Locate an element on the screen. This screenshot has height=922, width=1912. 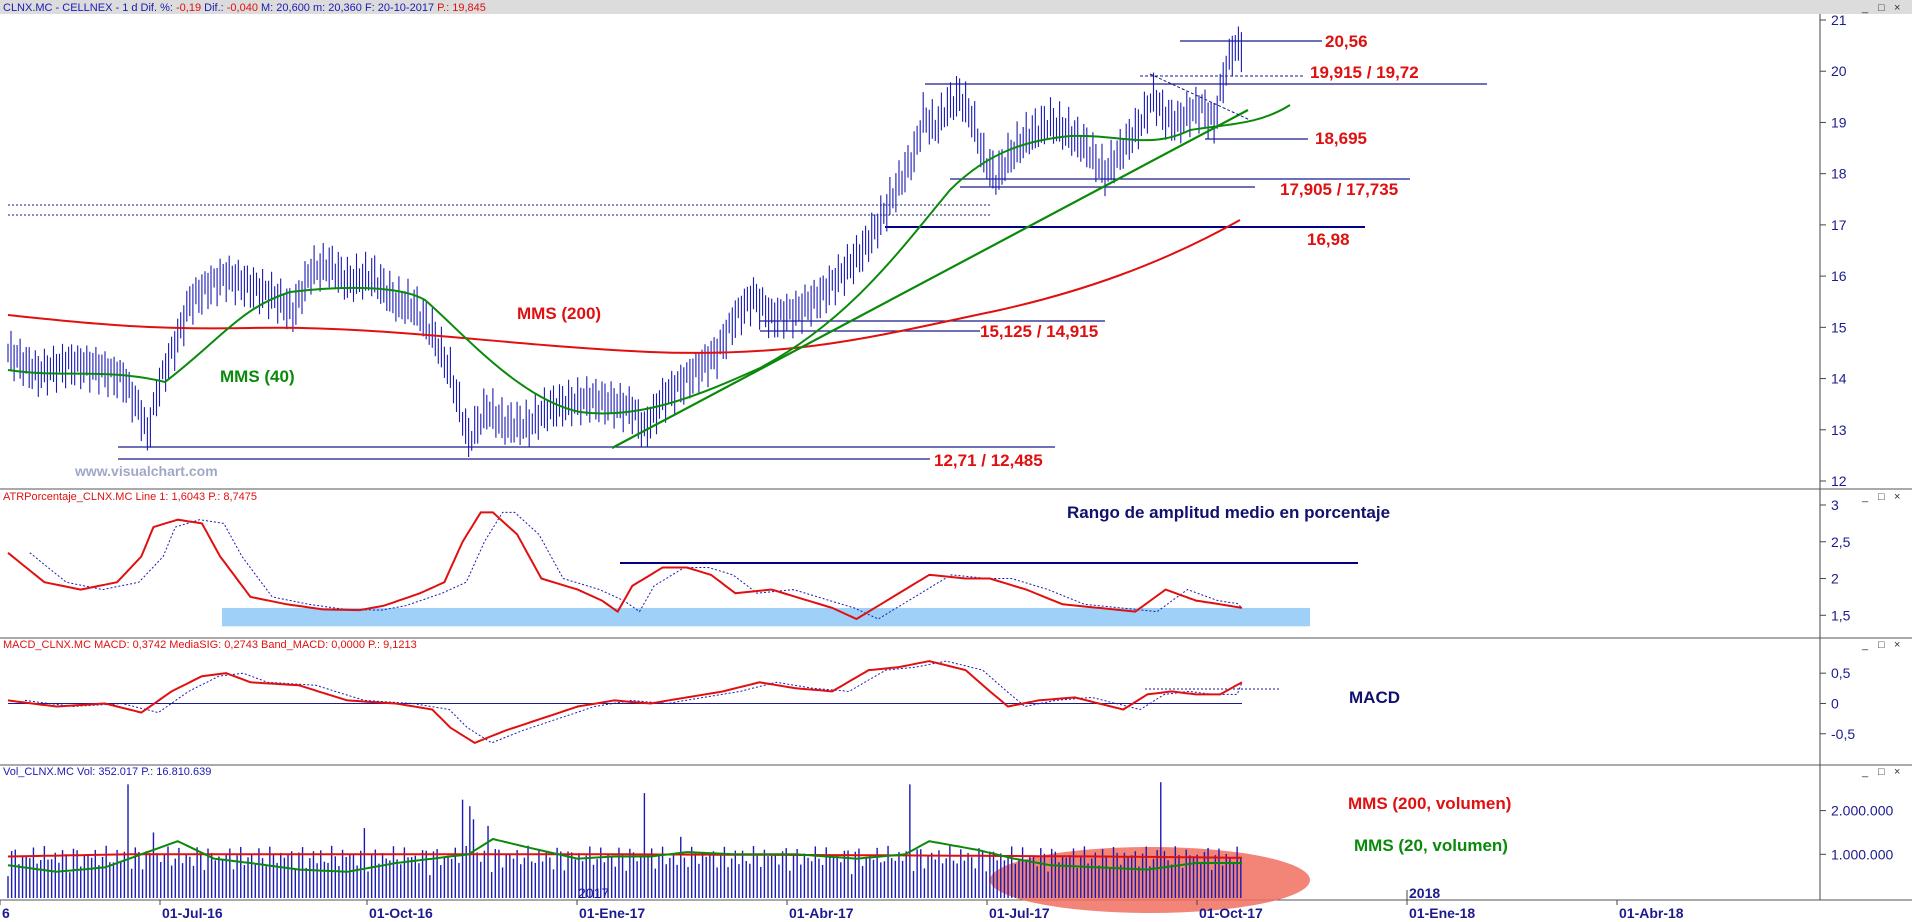
channel-line-dashed is located at coordinates (1200, 97).